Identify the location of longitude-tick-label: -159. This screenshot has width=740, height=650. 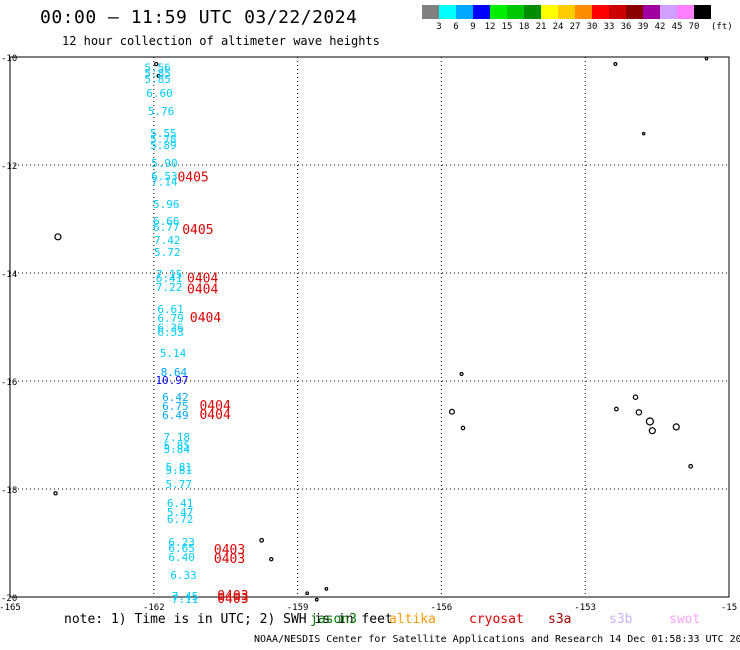
(298, 608).